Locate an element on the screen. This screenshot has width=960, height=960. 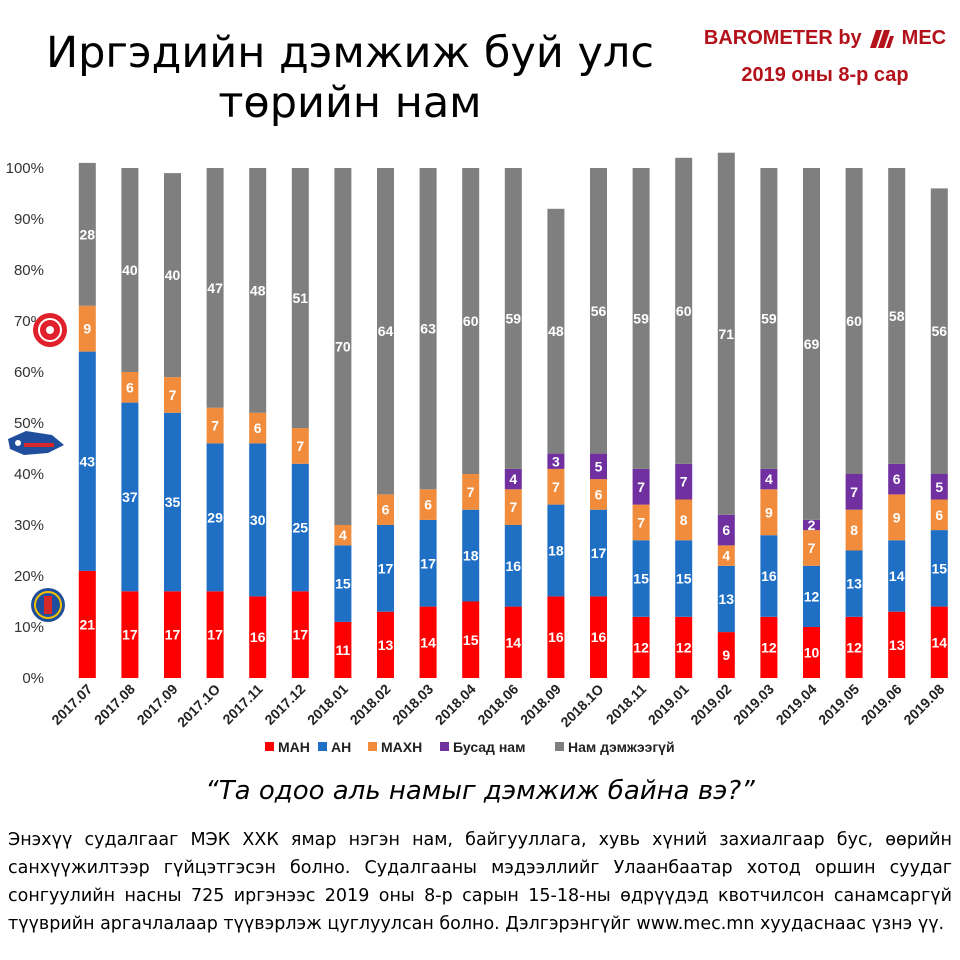
data-label: 17 is located at coordinates (215, 635).